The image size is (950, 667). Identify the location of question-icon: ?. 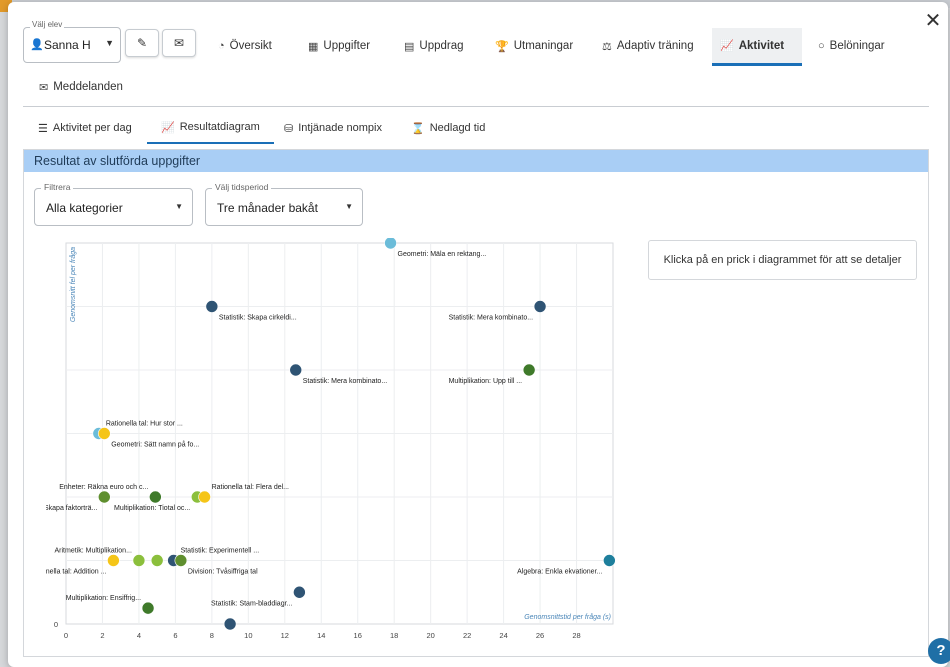
(941, 650).